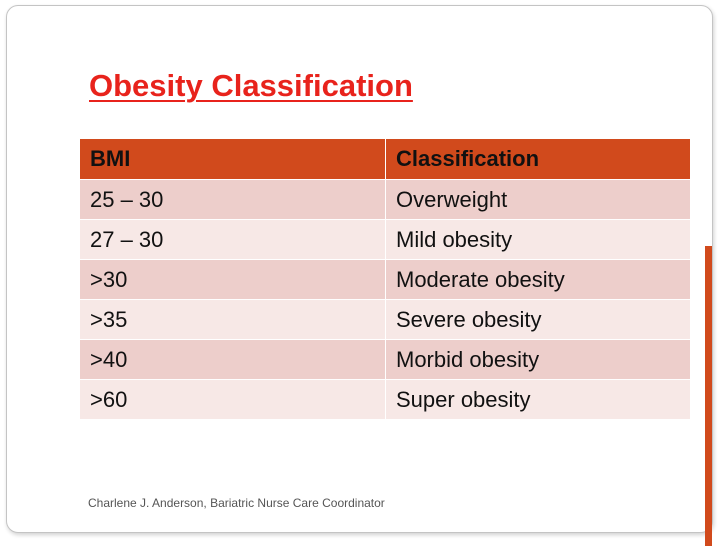 This screenshot has width=720, height=546. I want to click on slide-title: Obesity Classification, so click(251, 85).